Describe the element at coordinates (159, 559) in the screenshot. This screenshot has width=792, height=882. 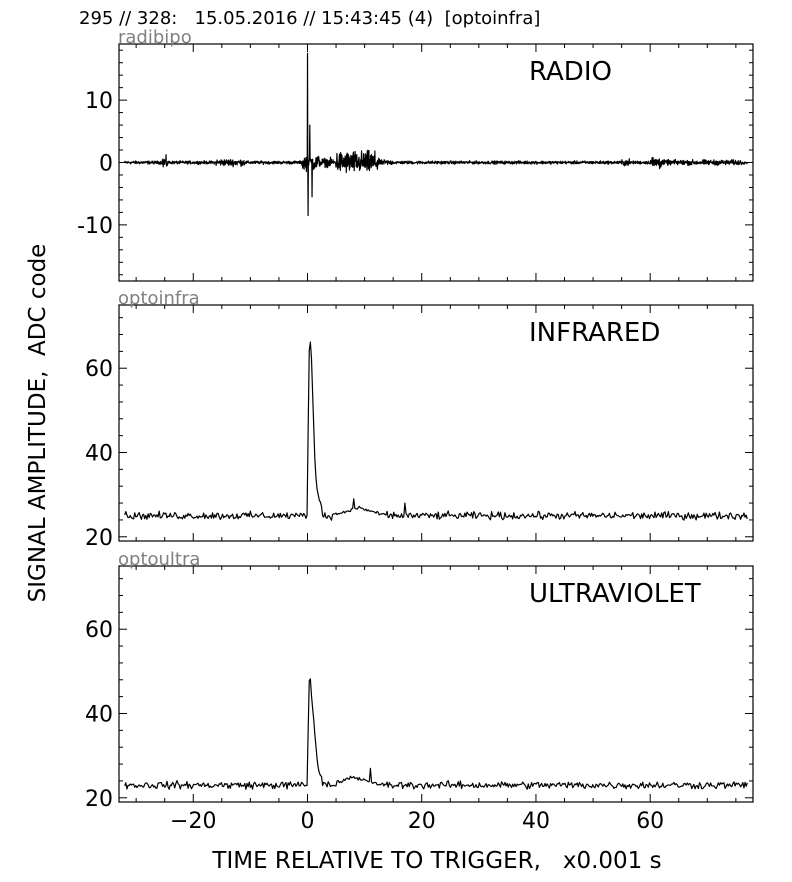
I see `channel-label-p3: optoultra` at that location.